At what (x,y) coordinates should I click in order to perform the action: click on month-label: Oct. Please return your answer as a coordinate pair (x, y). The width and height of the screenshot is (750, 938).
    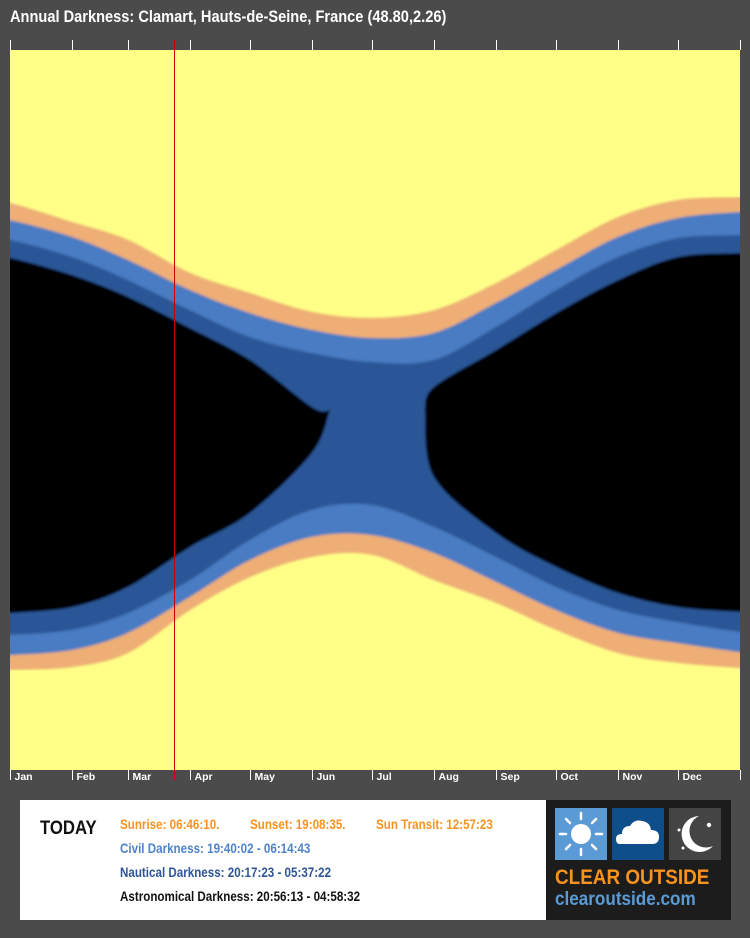
    Looking at the image, I should click on (570, 777).